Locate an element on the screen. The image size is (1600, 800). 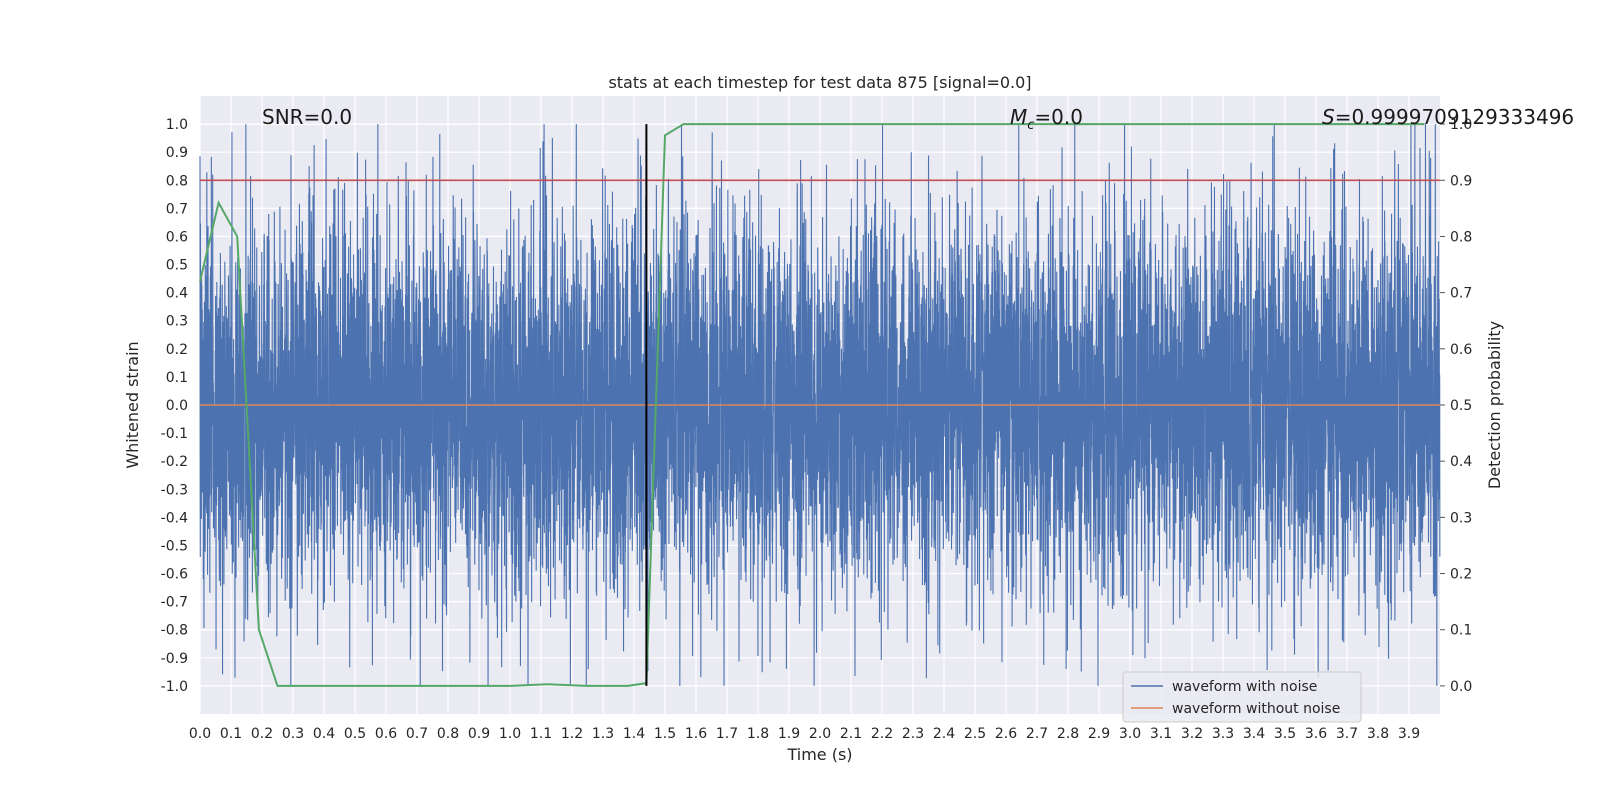
score-symbol: S is located at coordinates (1328, 117).